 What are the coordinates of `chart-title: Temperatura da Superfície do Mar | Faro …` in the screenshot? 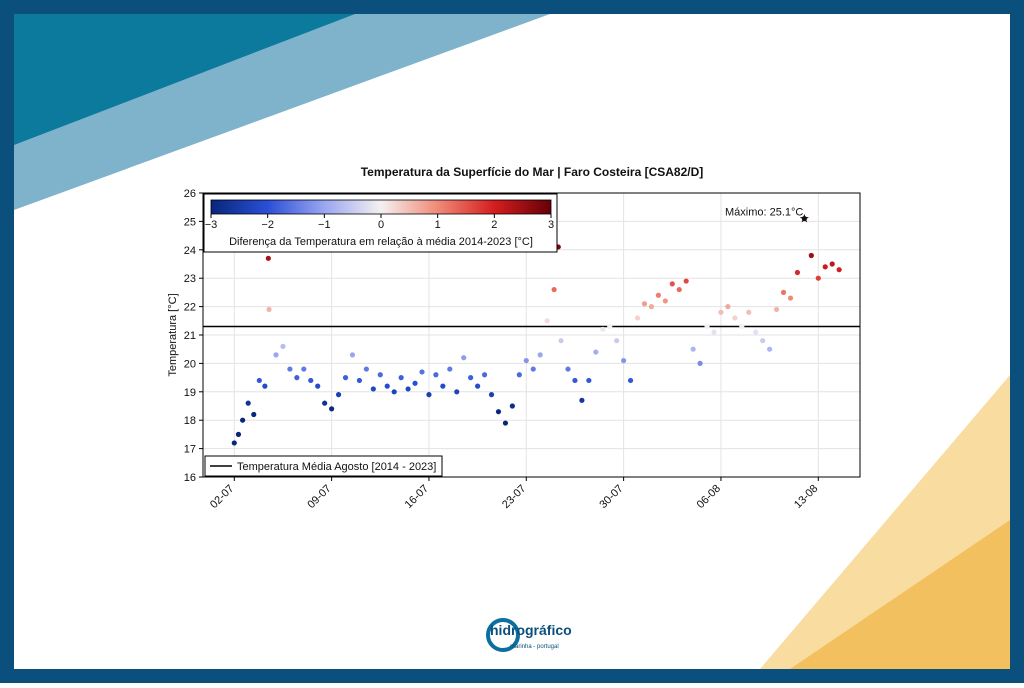 It's located at (532, 172).